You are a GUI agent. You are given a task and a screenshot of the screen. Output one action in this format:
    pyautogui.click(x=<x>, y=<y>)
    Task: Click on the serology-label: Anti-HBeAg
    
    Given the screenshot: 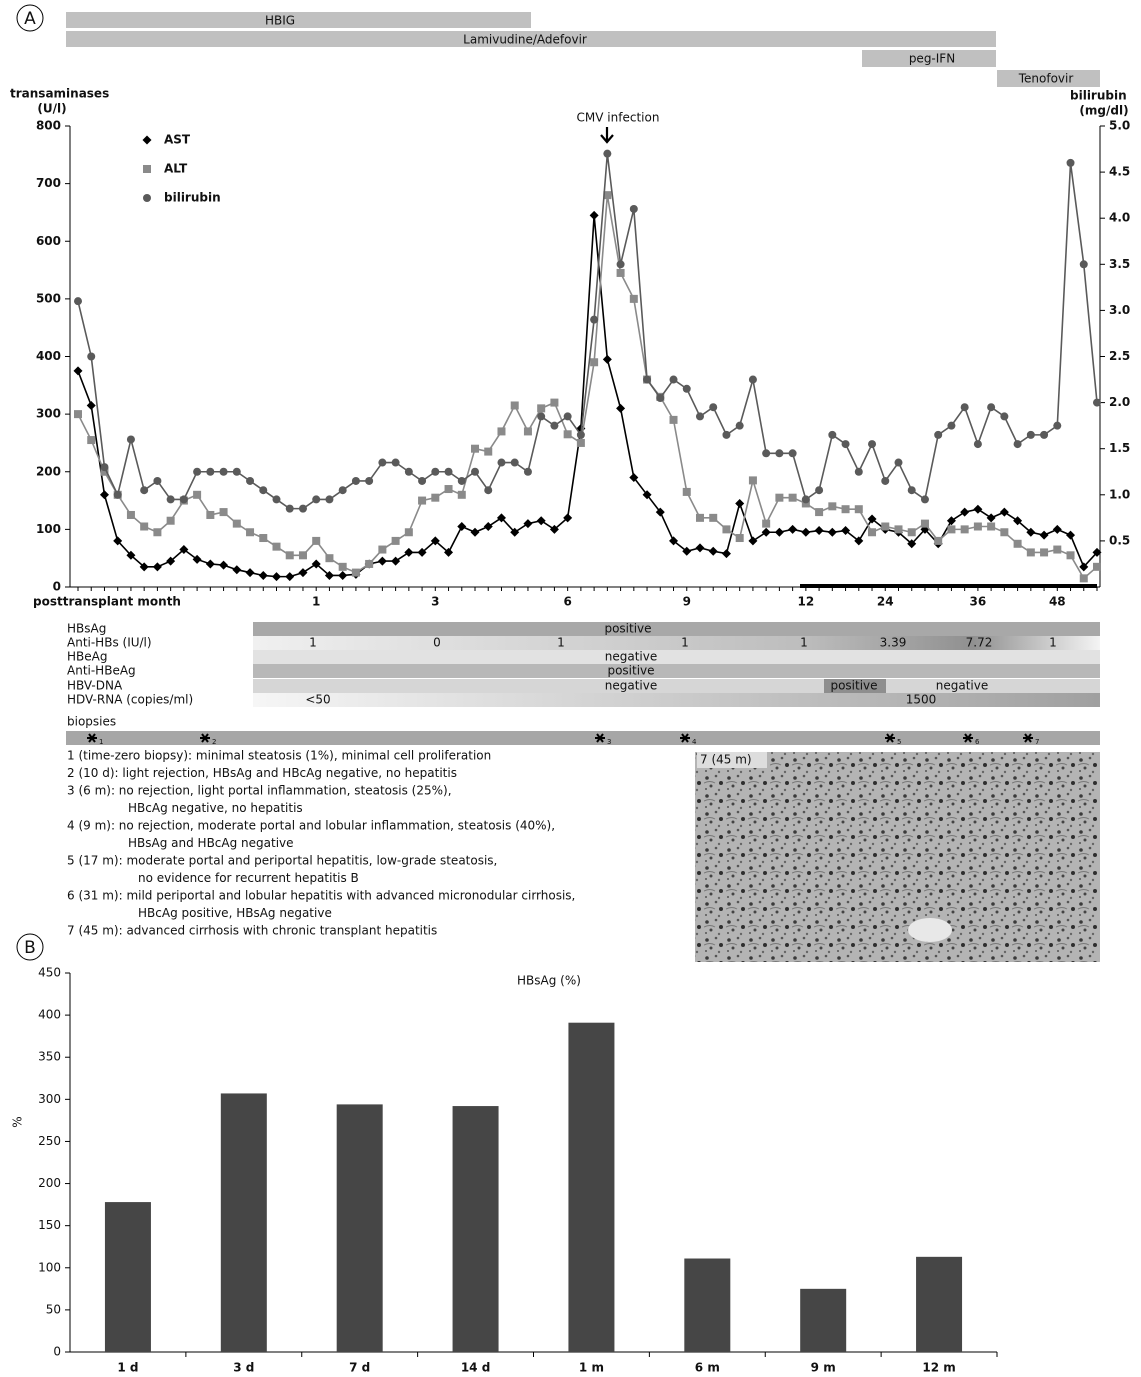 What is the action you would take?
    pyautogui.click(x=101, y=671)
    